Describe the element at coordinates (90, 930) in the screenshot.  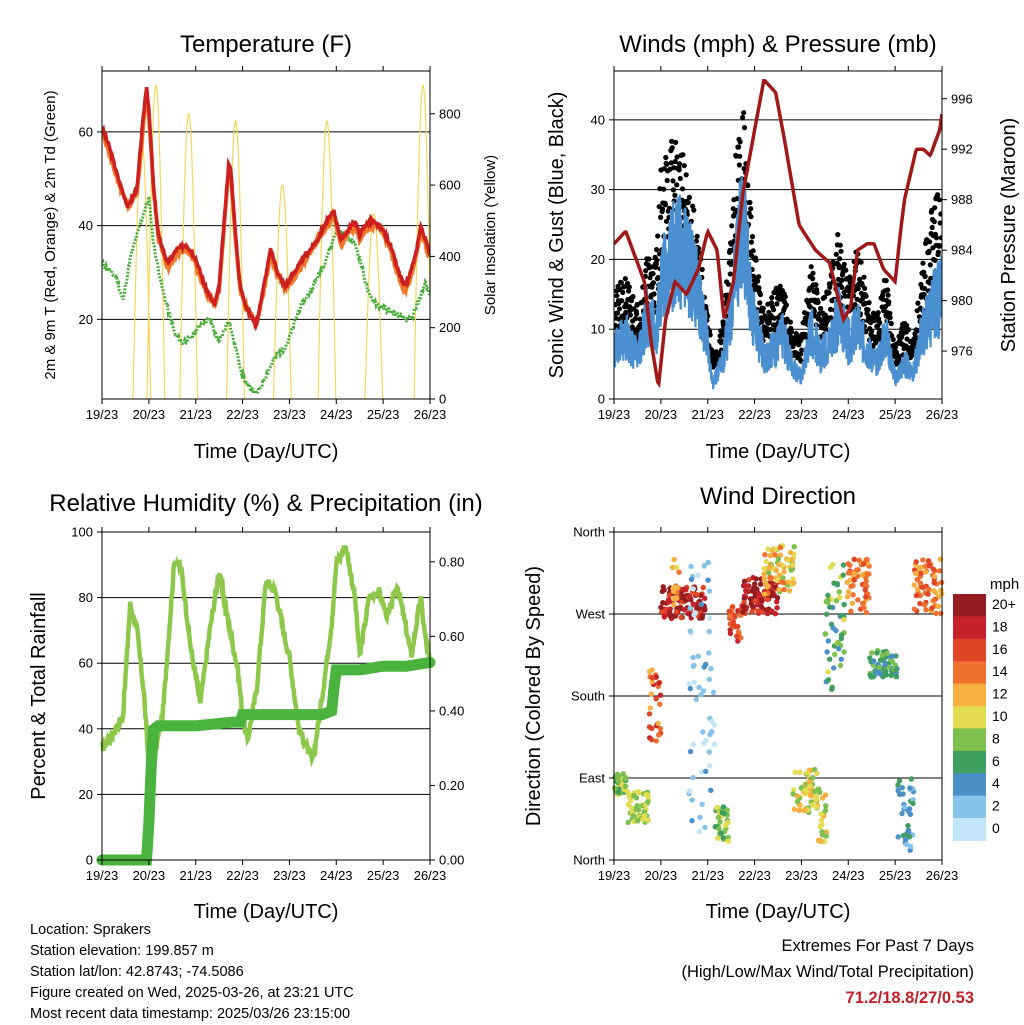
I see `station-location: Location: Sprakers` at that location.